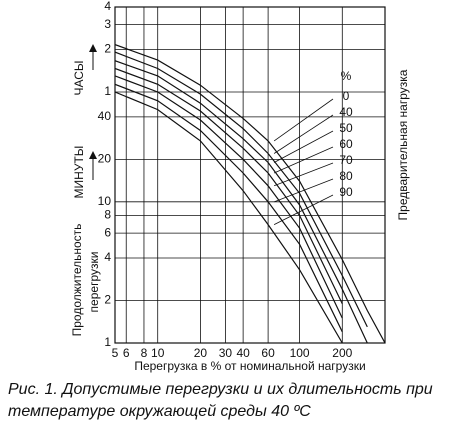  I want to click on y-label-hours: ЧАСЫ, so click(79, 77).